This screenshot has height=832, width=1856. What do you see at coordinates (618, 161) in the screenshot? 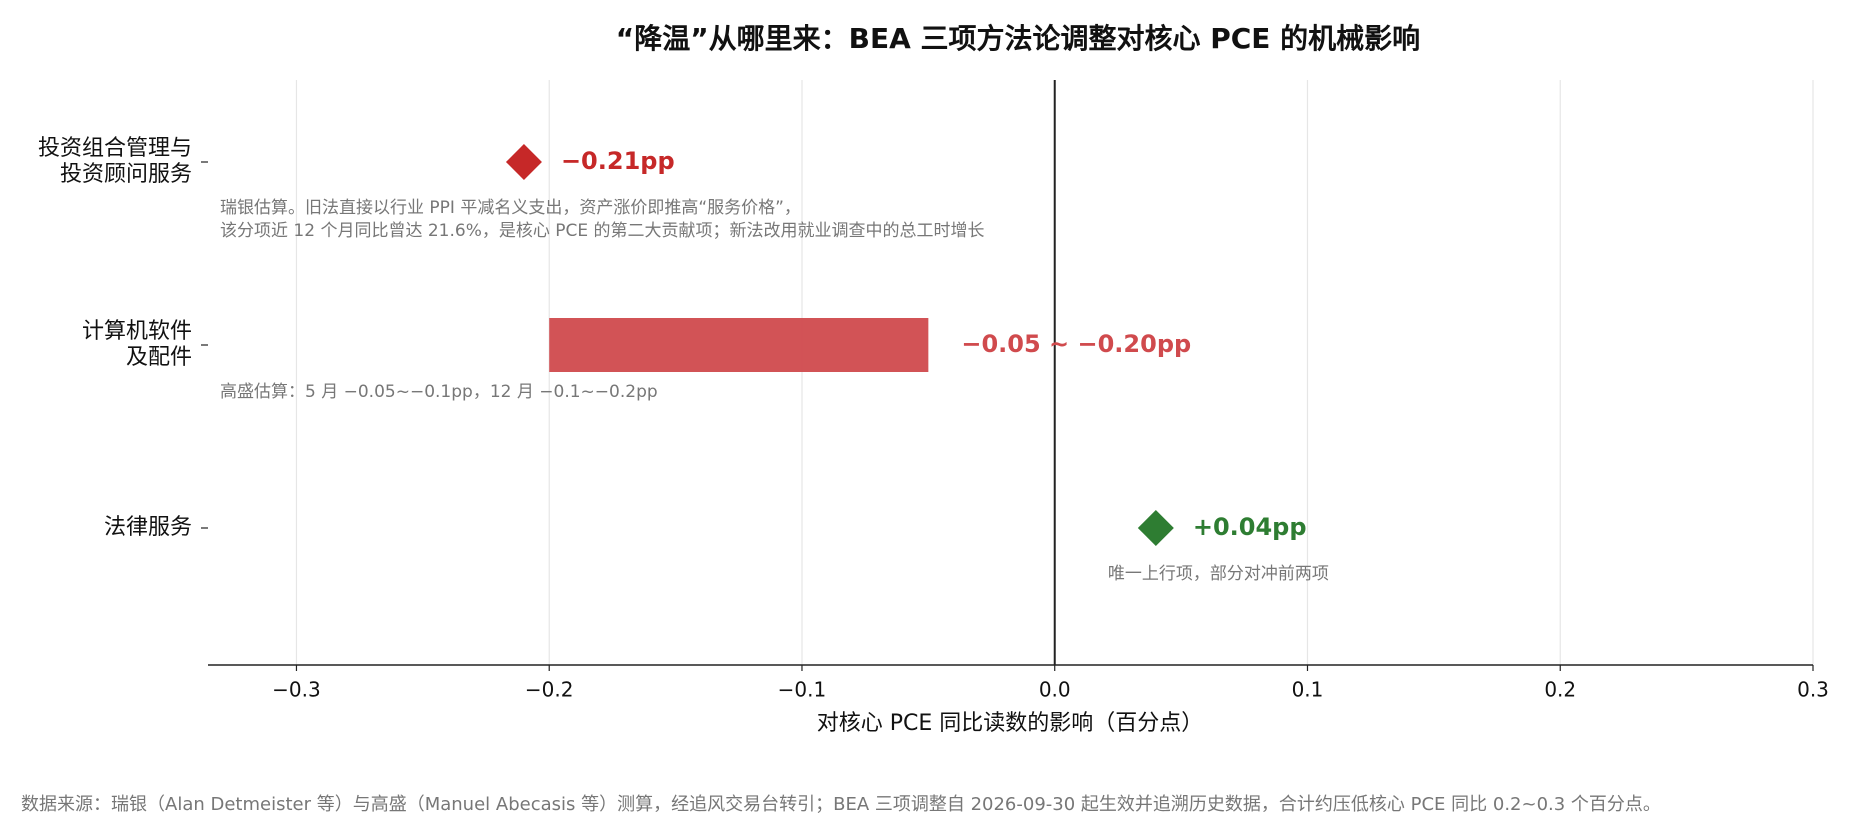
I see `value-label: −0.21pp` at bounding box center [618, 161].